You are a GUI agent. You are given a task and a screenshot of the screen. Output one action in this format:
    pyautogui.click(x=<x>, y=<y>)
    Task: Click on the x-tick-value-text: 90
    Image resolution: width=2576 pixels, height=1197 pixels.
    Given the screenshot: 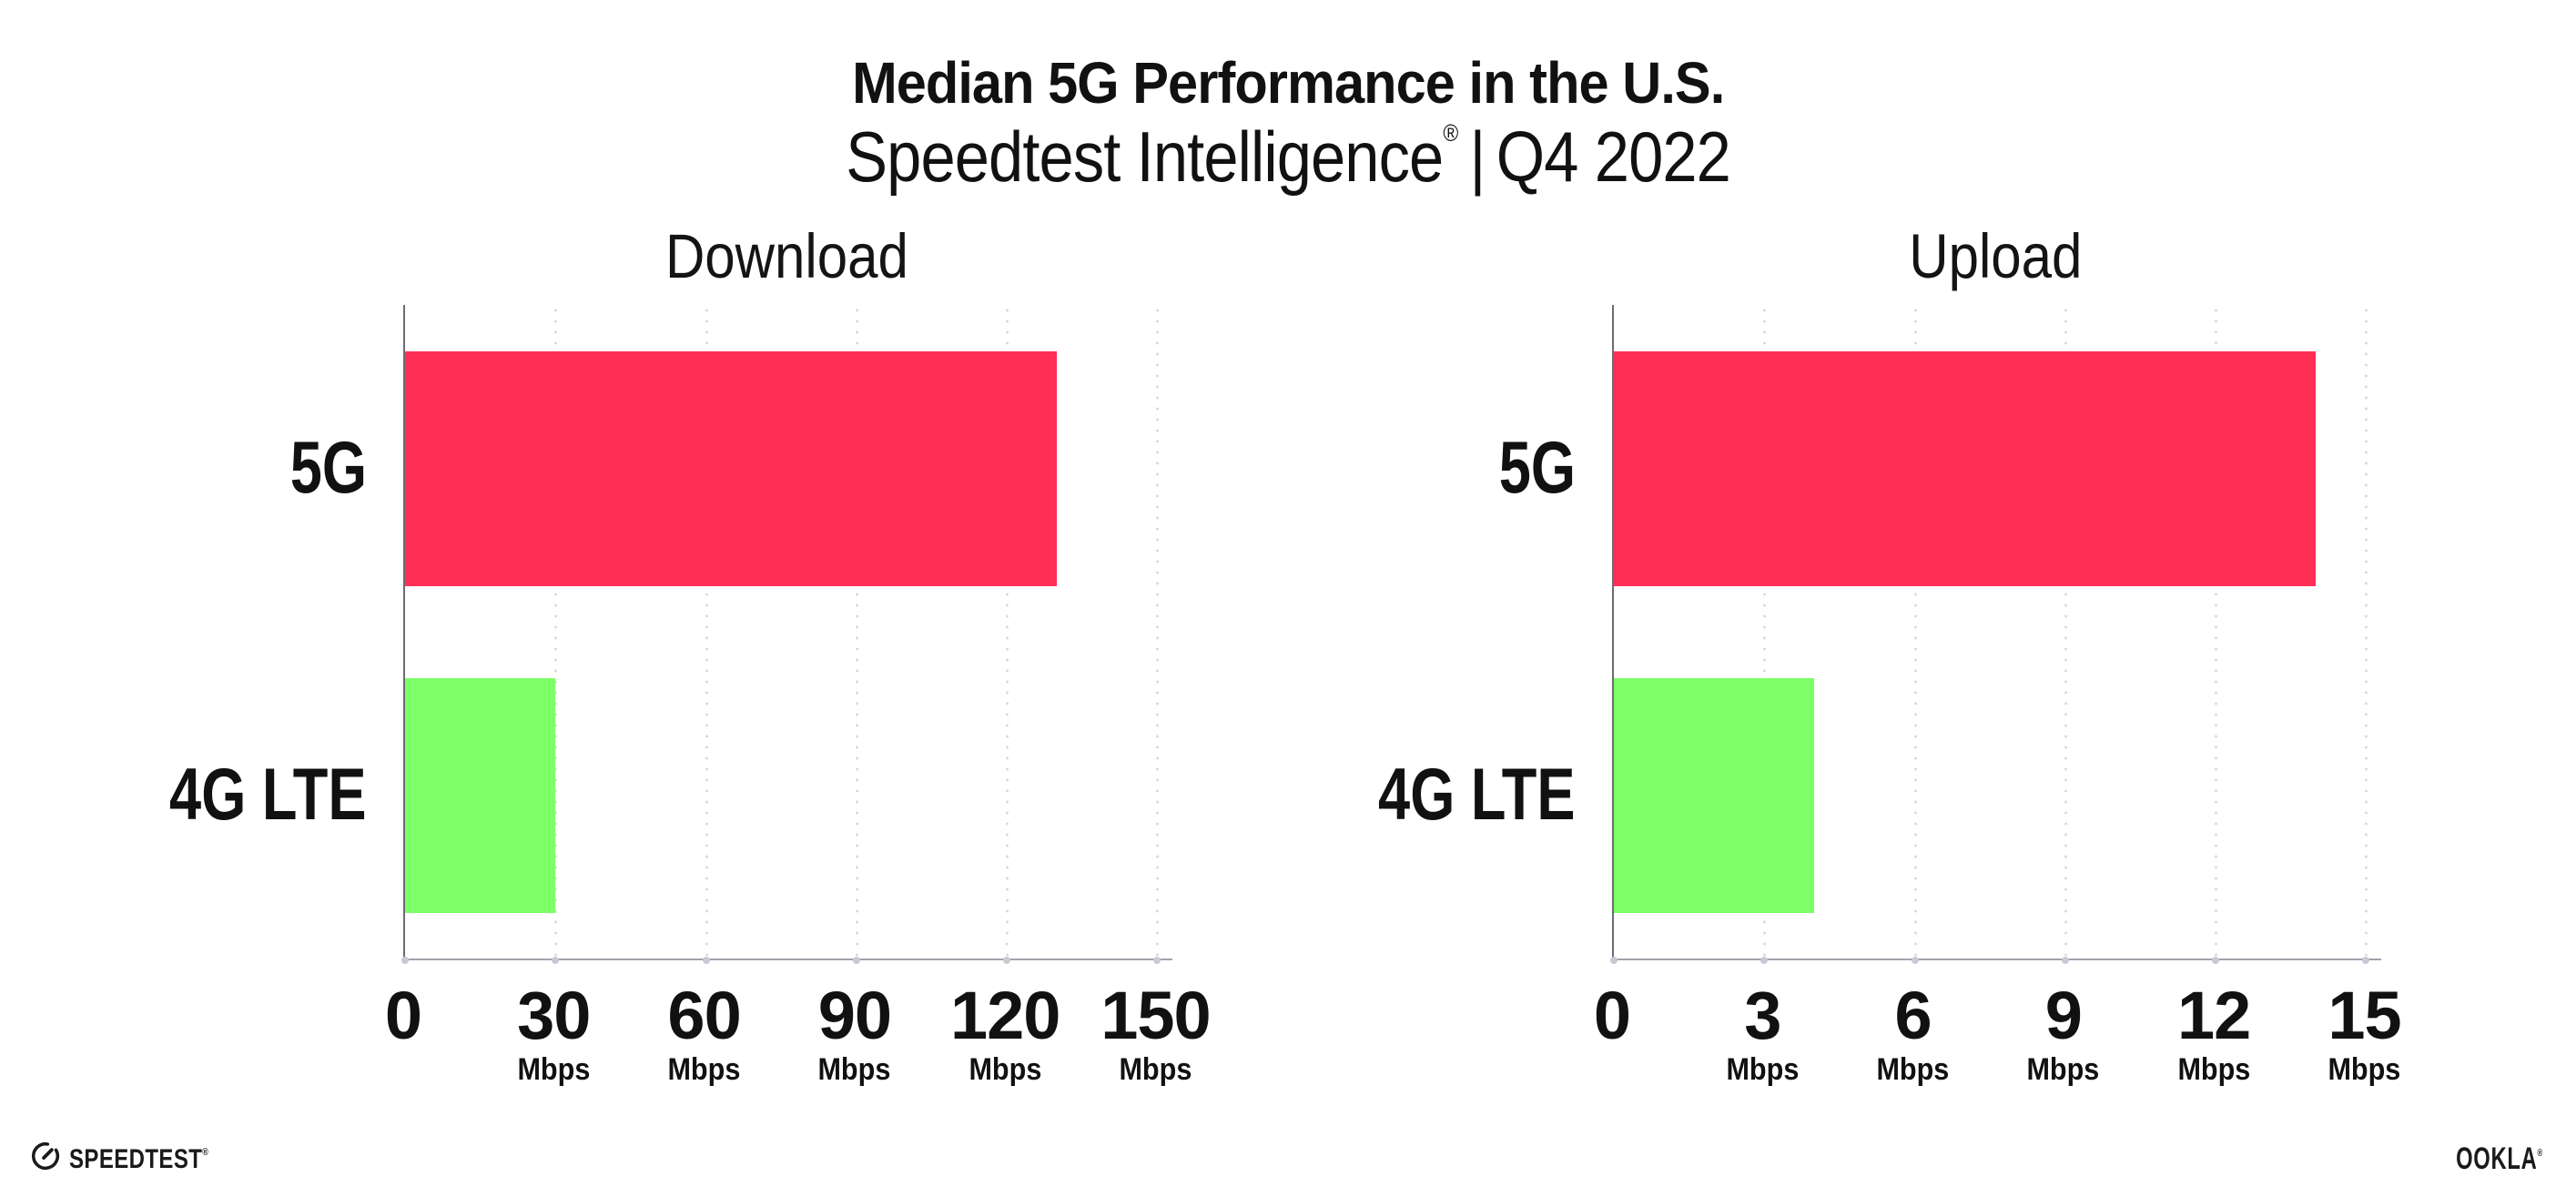 What is the action you would take?
    pyautogui.click(x=854, y=1015)
    